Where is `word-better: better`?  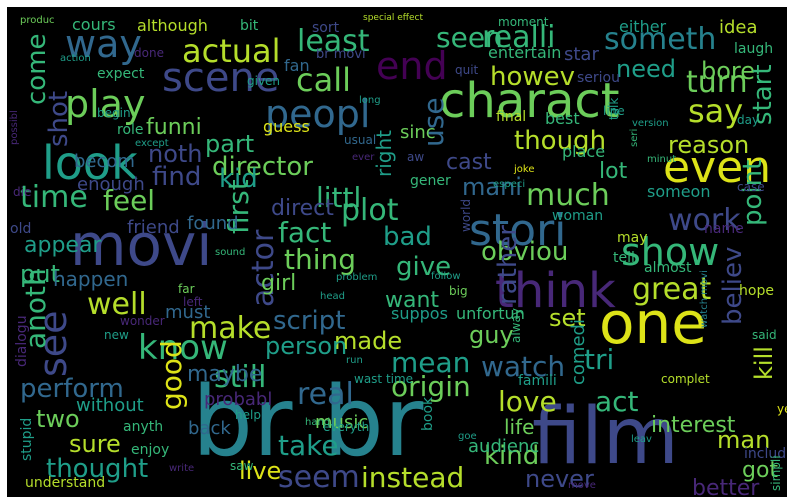 word-better: better is located at coordinates (726, 486).